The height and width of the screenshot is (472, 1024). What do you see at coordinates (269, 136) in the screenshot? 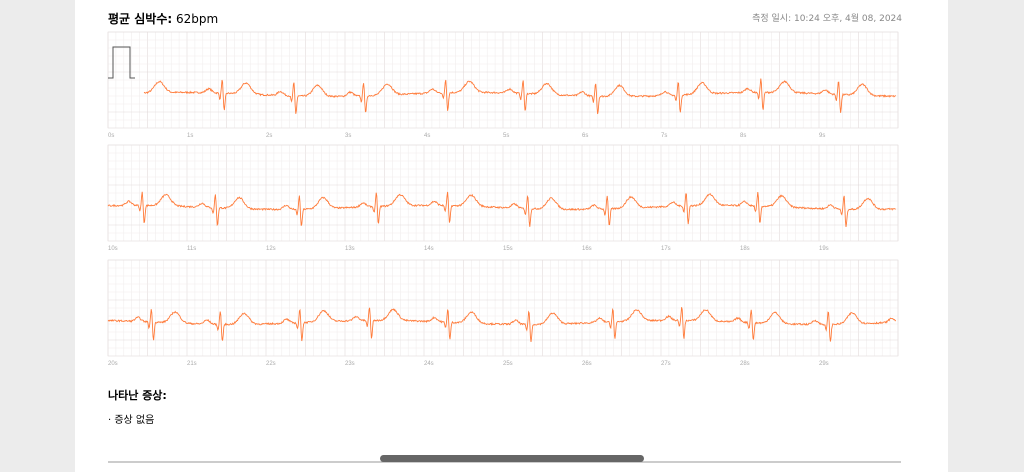
I see `time-tick-label: 2s` at bounding box center [269, 136].